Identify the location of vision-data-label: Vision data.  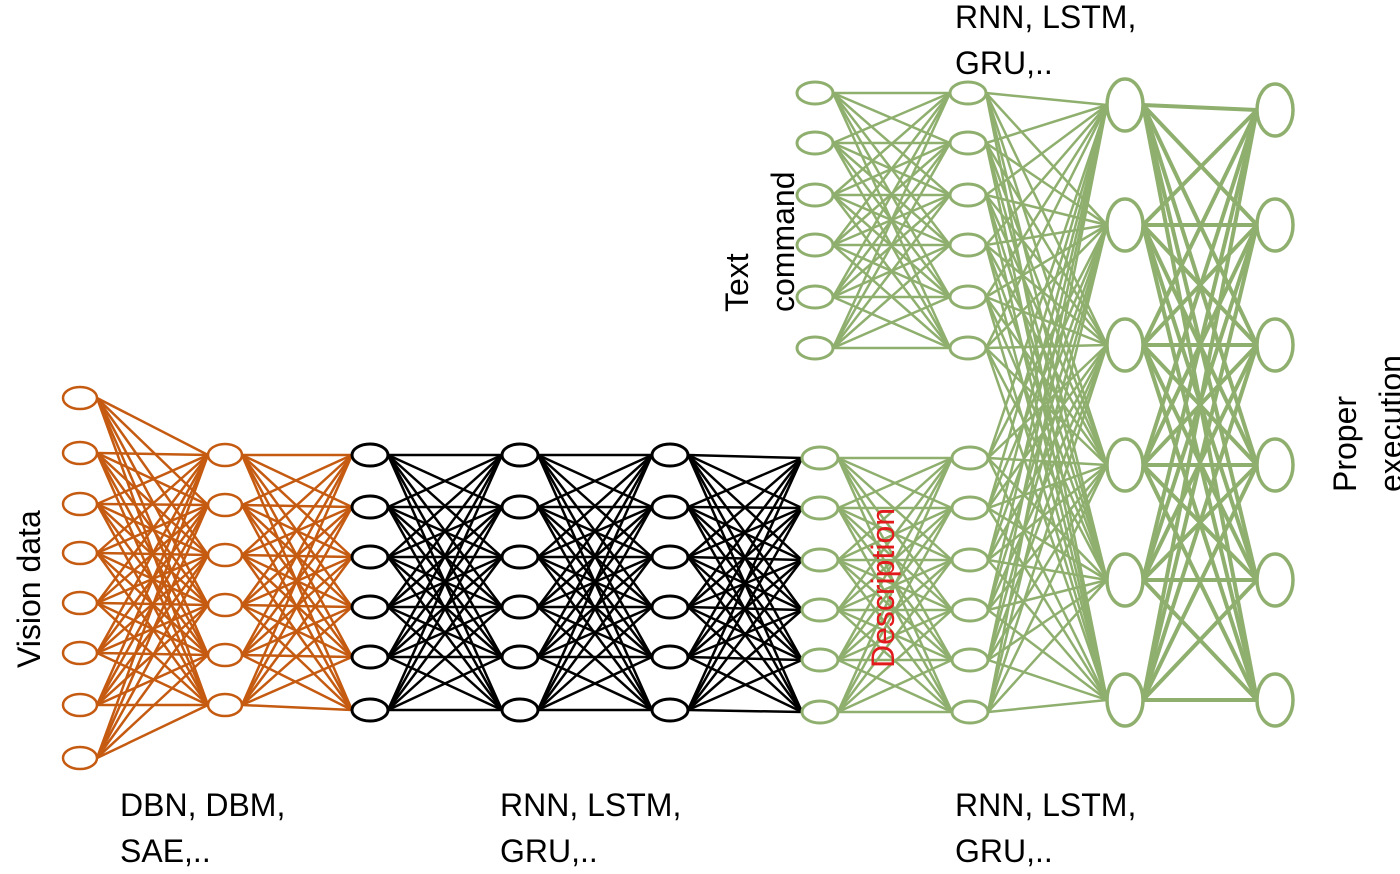
(29, 589).